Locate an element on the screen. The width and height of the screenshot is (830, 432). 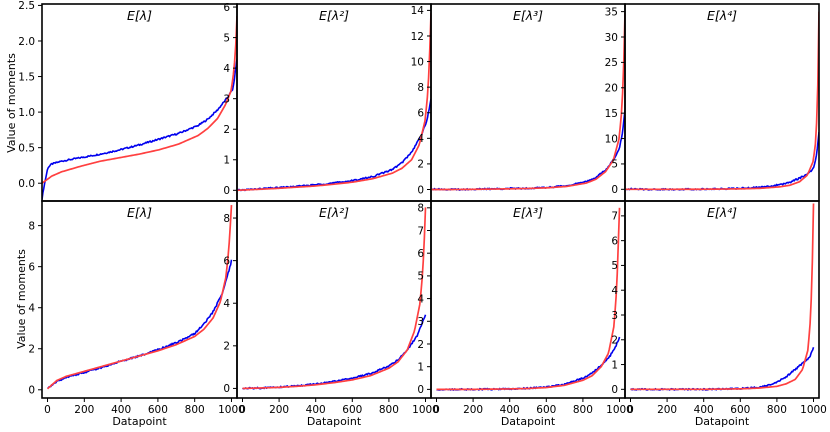
y-tick-label: 1.5 is located at coordinates (26, 77).